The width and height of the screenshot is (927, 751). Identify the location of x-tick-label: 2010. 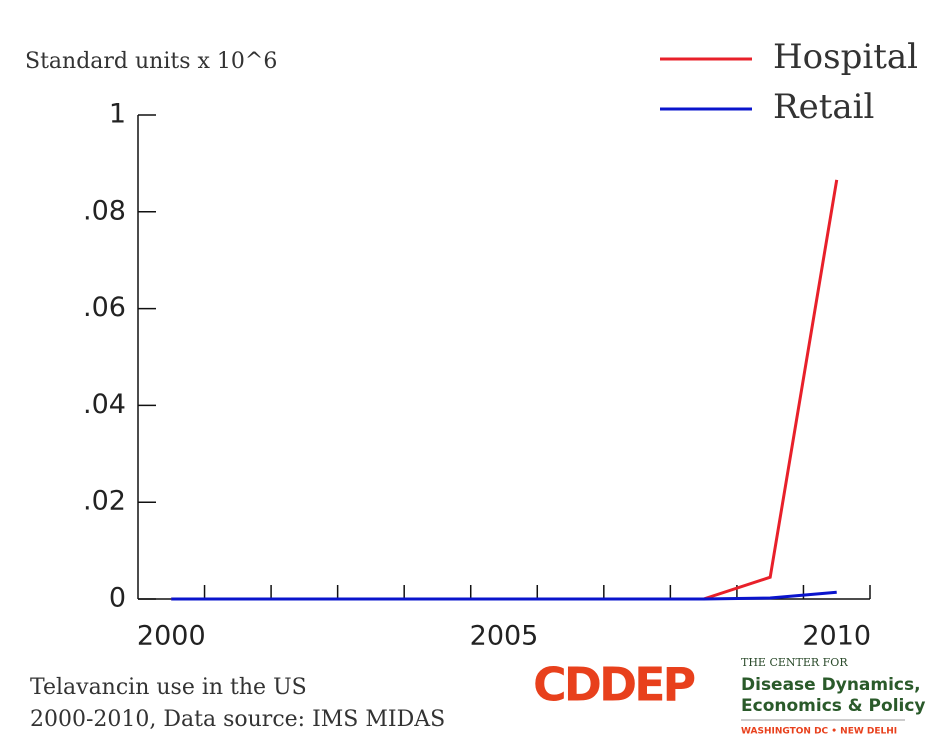
(836, 636).